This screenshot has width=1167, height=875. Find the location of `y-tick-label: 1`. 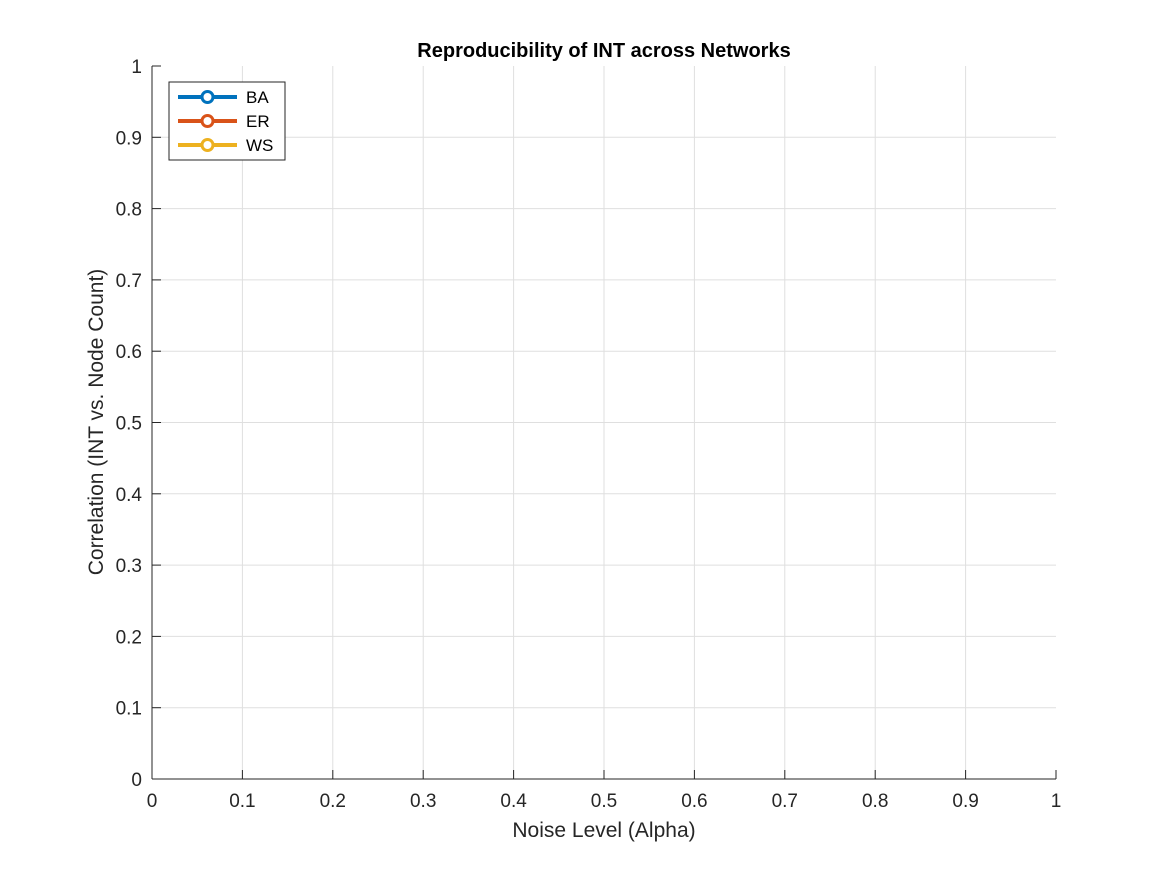

y-tick-label: 1 is located at coordinates (136, 67).